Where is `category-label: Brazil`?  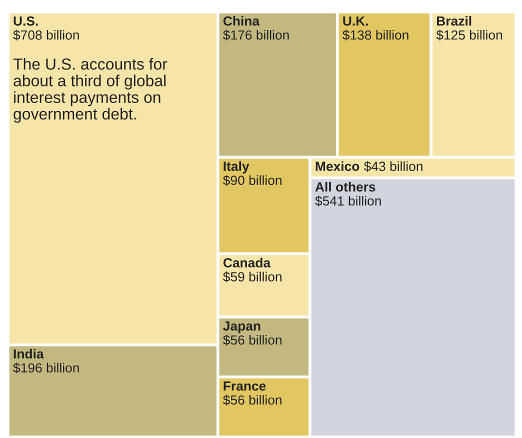
category-label: Brazil is located at coordinates (454, 21).